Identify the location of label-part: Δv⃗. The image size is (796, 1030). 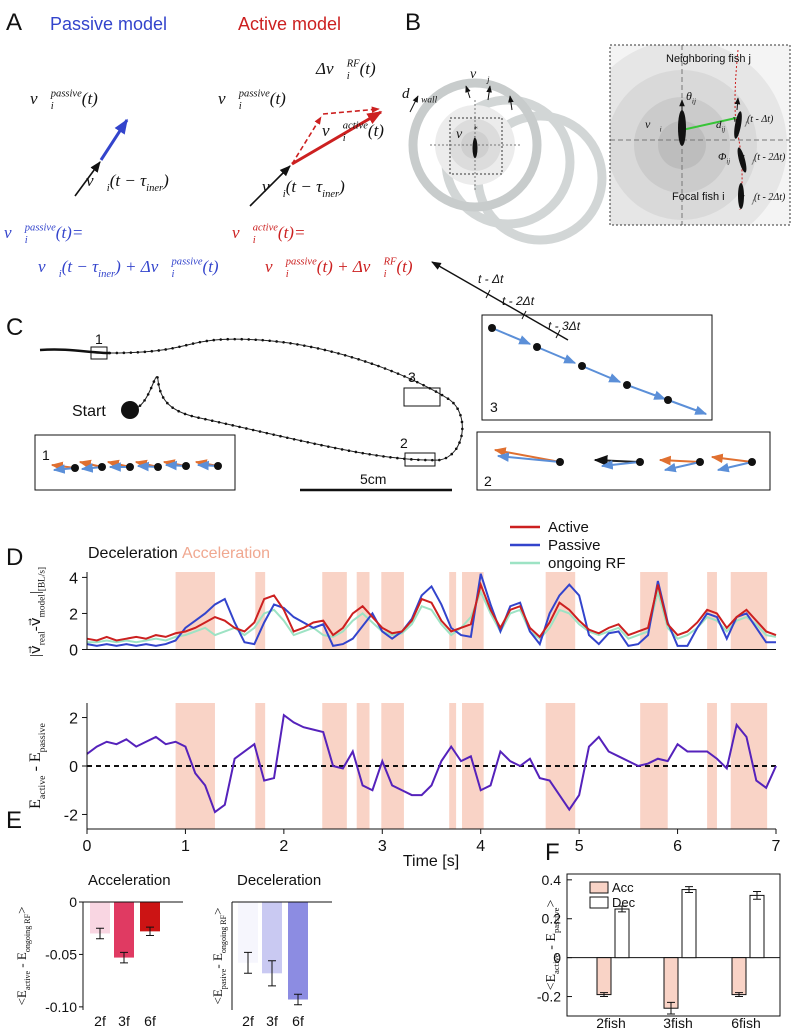
(331, 68).